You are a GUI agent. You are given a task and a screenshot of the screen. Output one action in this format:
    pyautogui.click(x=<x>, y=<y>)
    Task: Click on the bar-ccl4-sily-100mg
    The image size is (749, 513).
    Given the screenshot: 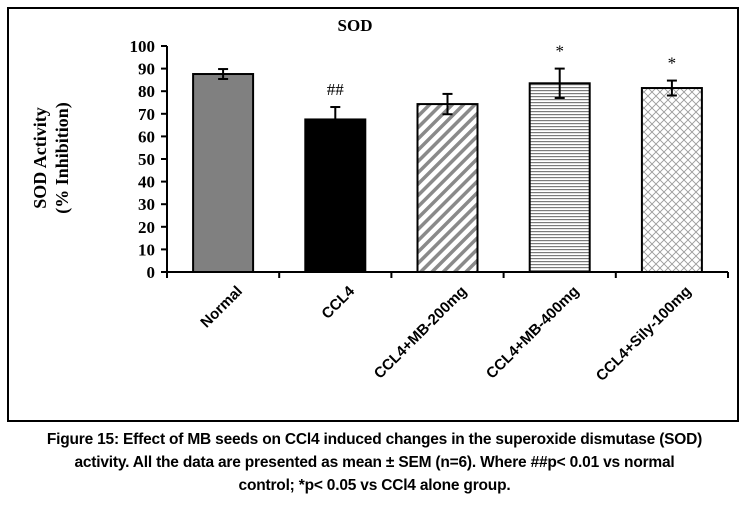 What is the action you would take?
    pyautogui.click(x=671, y=180)
    